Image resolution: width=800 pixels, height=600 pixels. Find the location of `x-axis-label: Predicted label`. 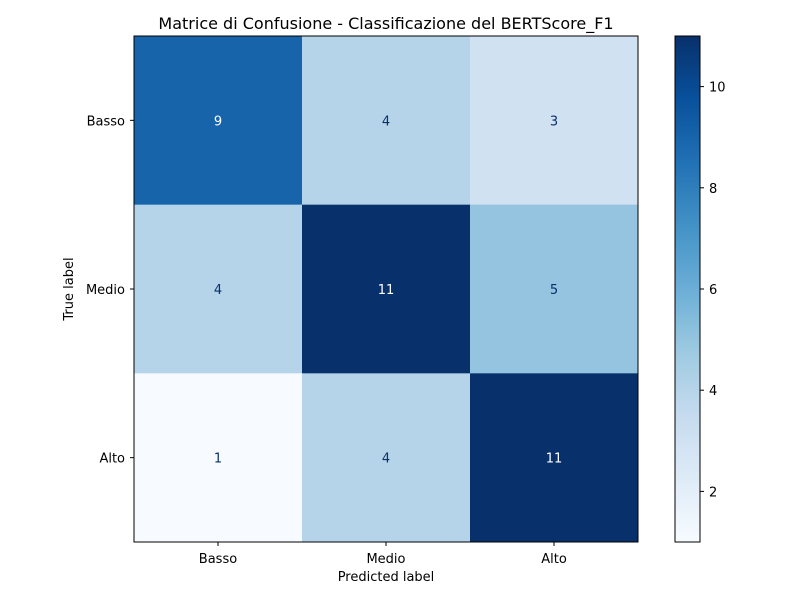

x-axis-label: Predicted label is located at coordinates (386, 577).